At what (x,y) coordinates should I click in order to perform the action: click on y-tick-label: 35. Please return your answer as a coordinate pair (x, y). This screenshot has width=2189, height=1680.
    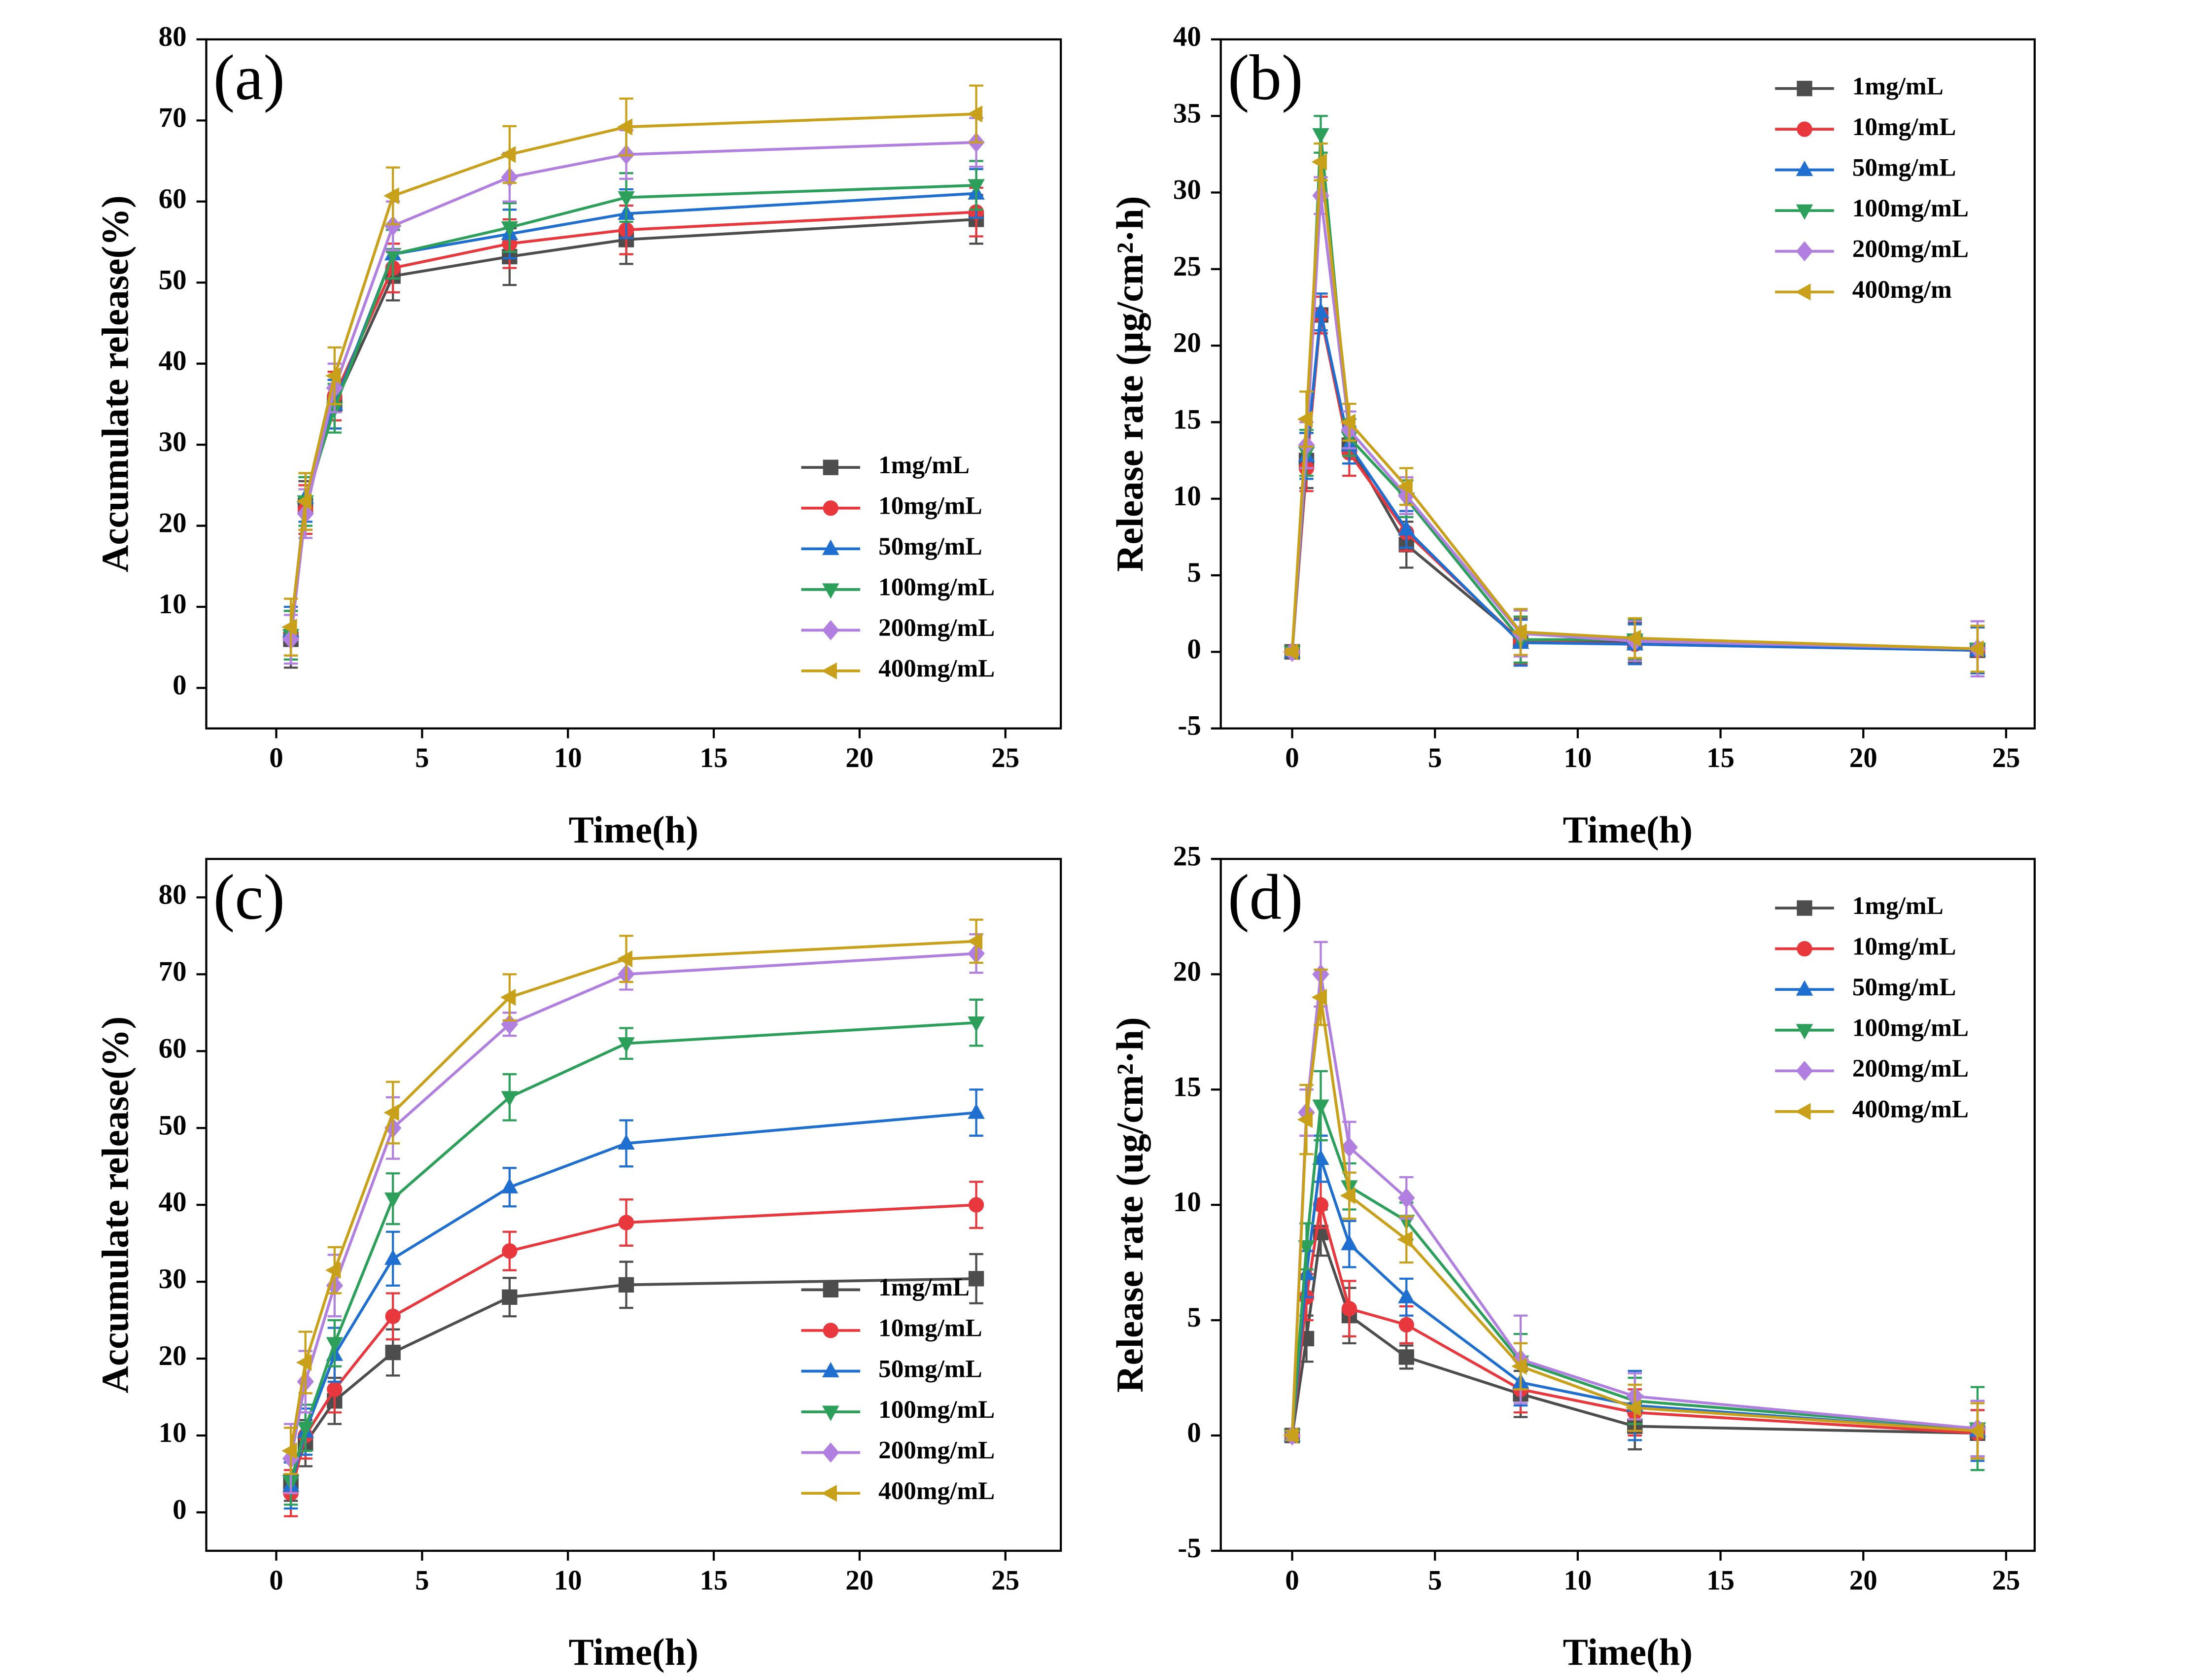
    Looking at the image, I should click on (1187, 113).